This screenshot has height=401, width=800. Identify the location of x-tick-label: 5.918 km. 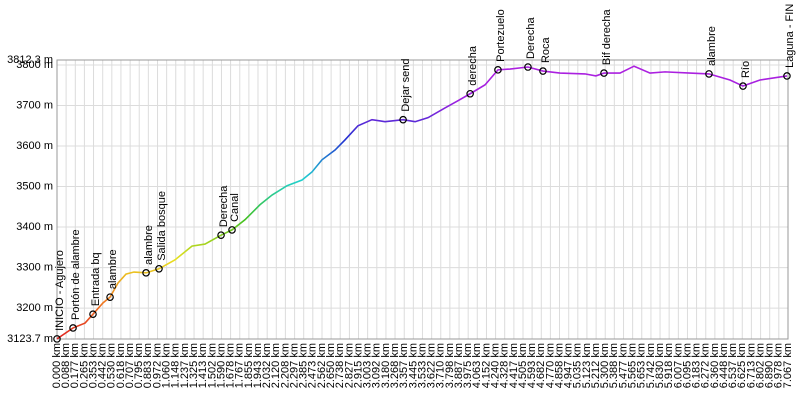
(669, 365).